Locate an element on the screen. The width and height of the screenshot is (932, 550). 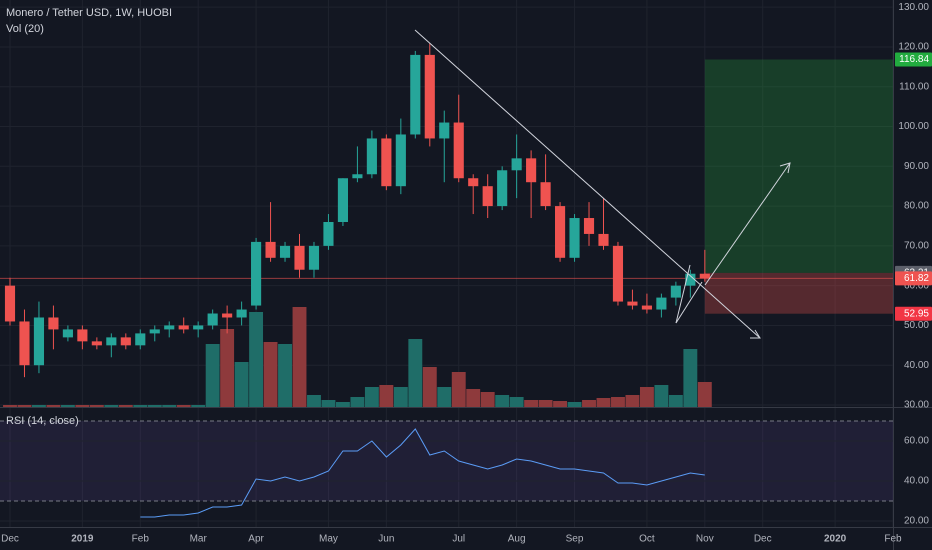
x-tick-label: Jul is located at coordinates (458, 539).